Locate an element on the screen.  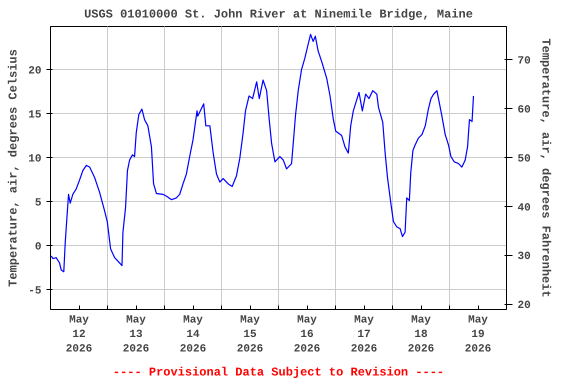
y-tick-label: -5 is located at coordinates (35, 291).